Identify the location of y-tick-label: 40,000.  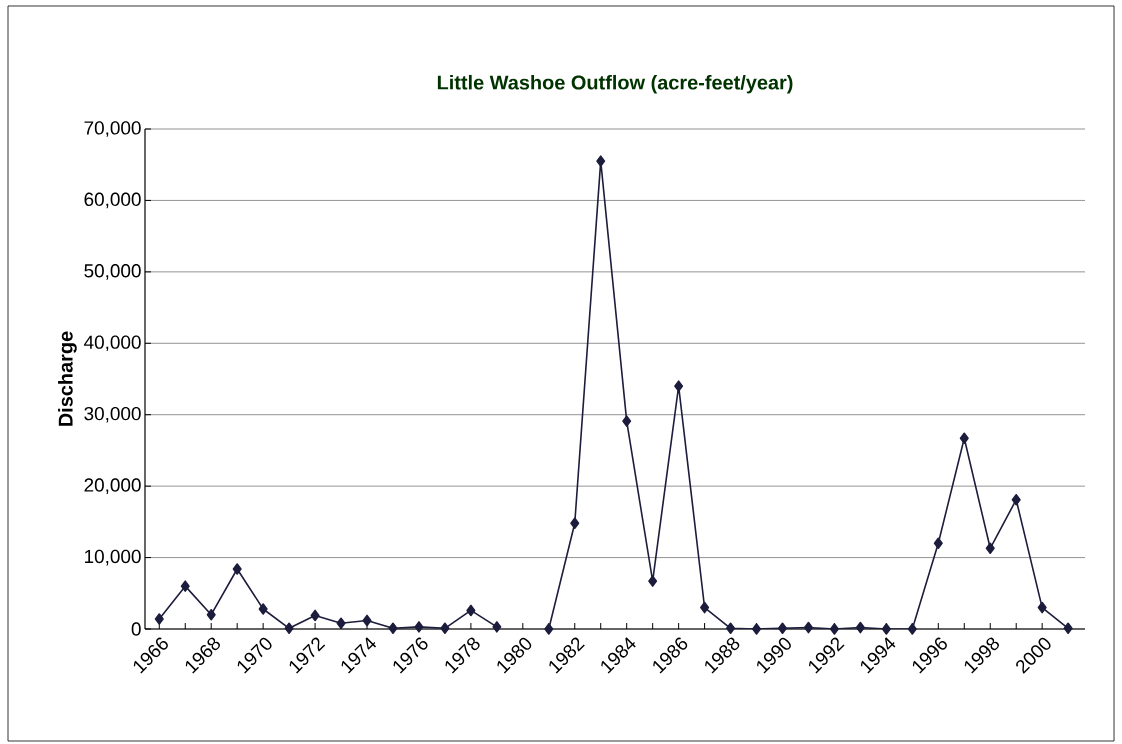
(112, 343).